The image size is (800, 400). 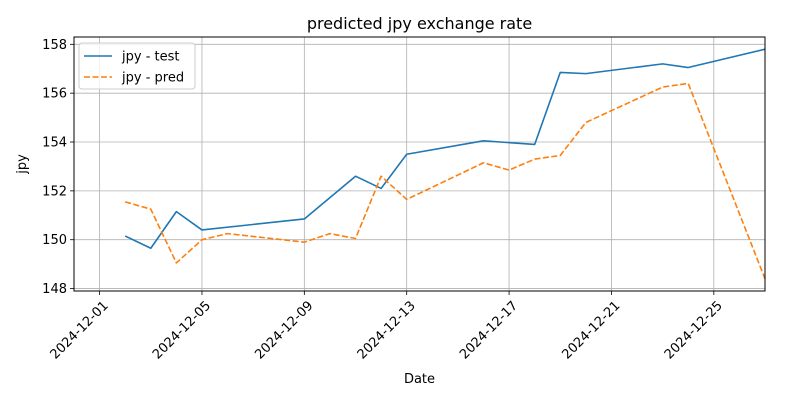 What do you see at coordinates (419, 23) in the screenshot?
I see `chart-title: predicted jpy exchange rate` at bounding box center [419, 23].